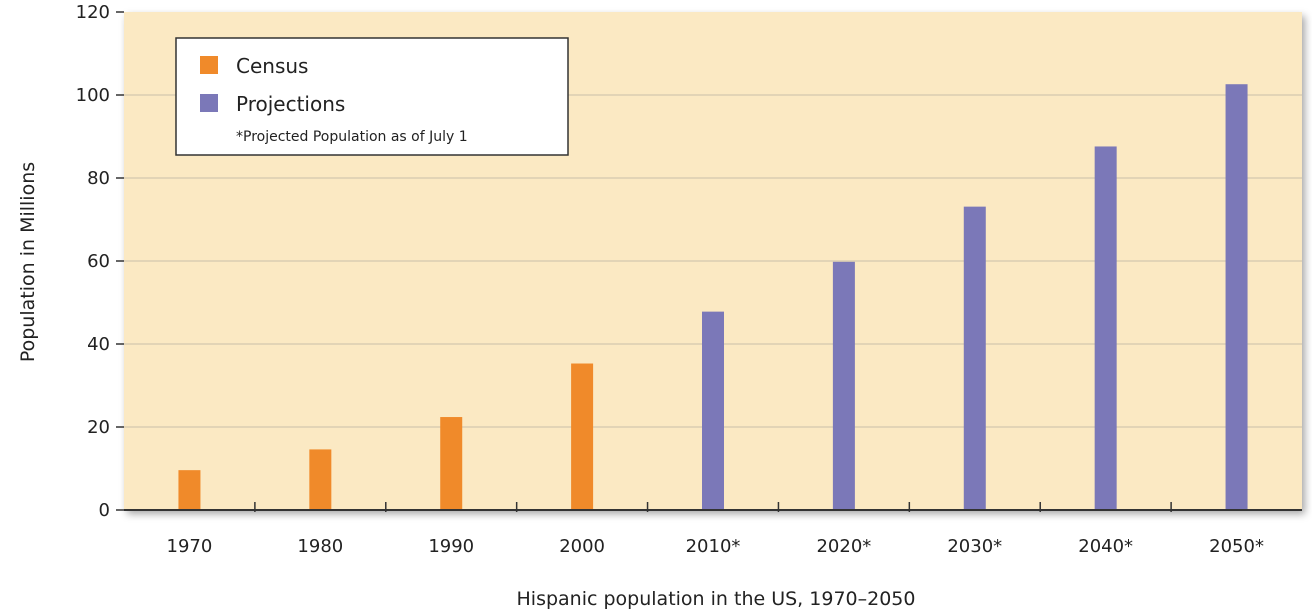 The image size is (1312, 614). What do you see at coordinates (1105, 328) in the screenshot?
I see `bar-projections-2040` at bounding box center [1105, 328].